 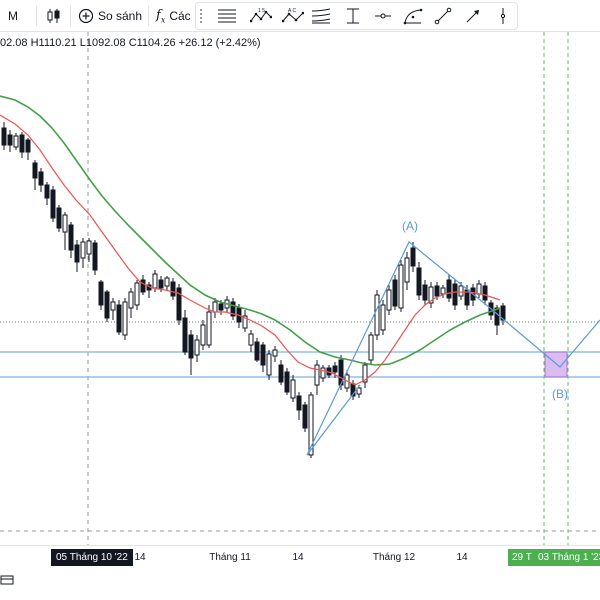 I want to click on interval-button: M, so click(x=13, y=16).